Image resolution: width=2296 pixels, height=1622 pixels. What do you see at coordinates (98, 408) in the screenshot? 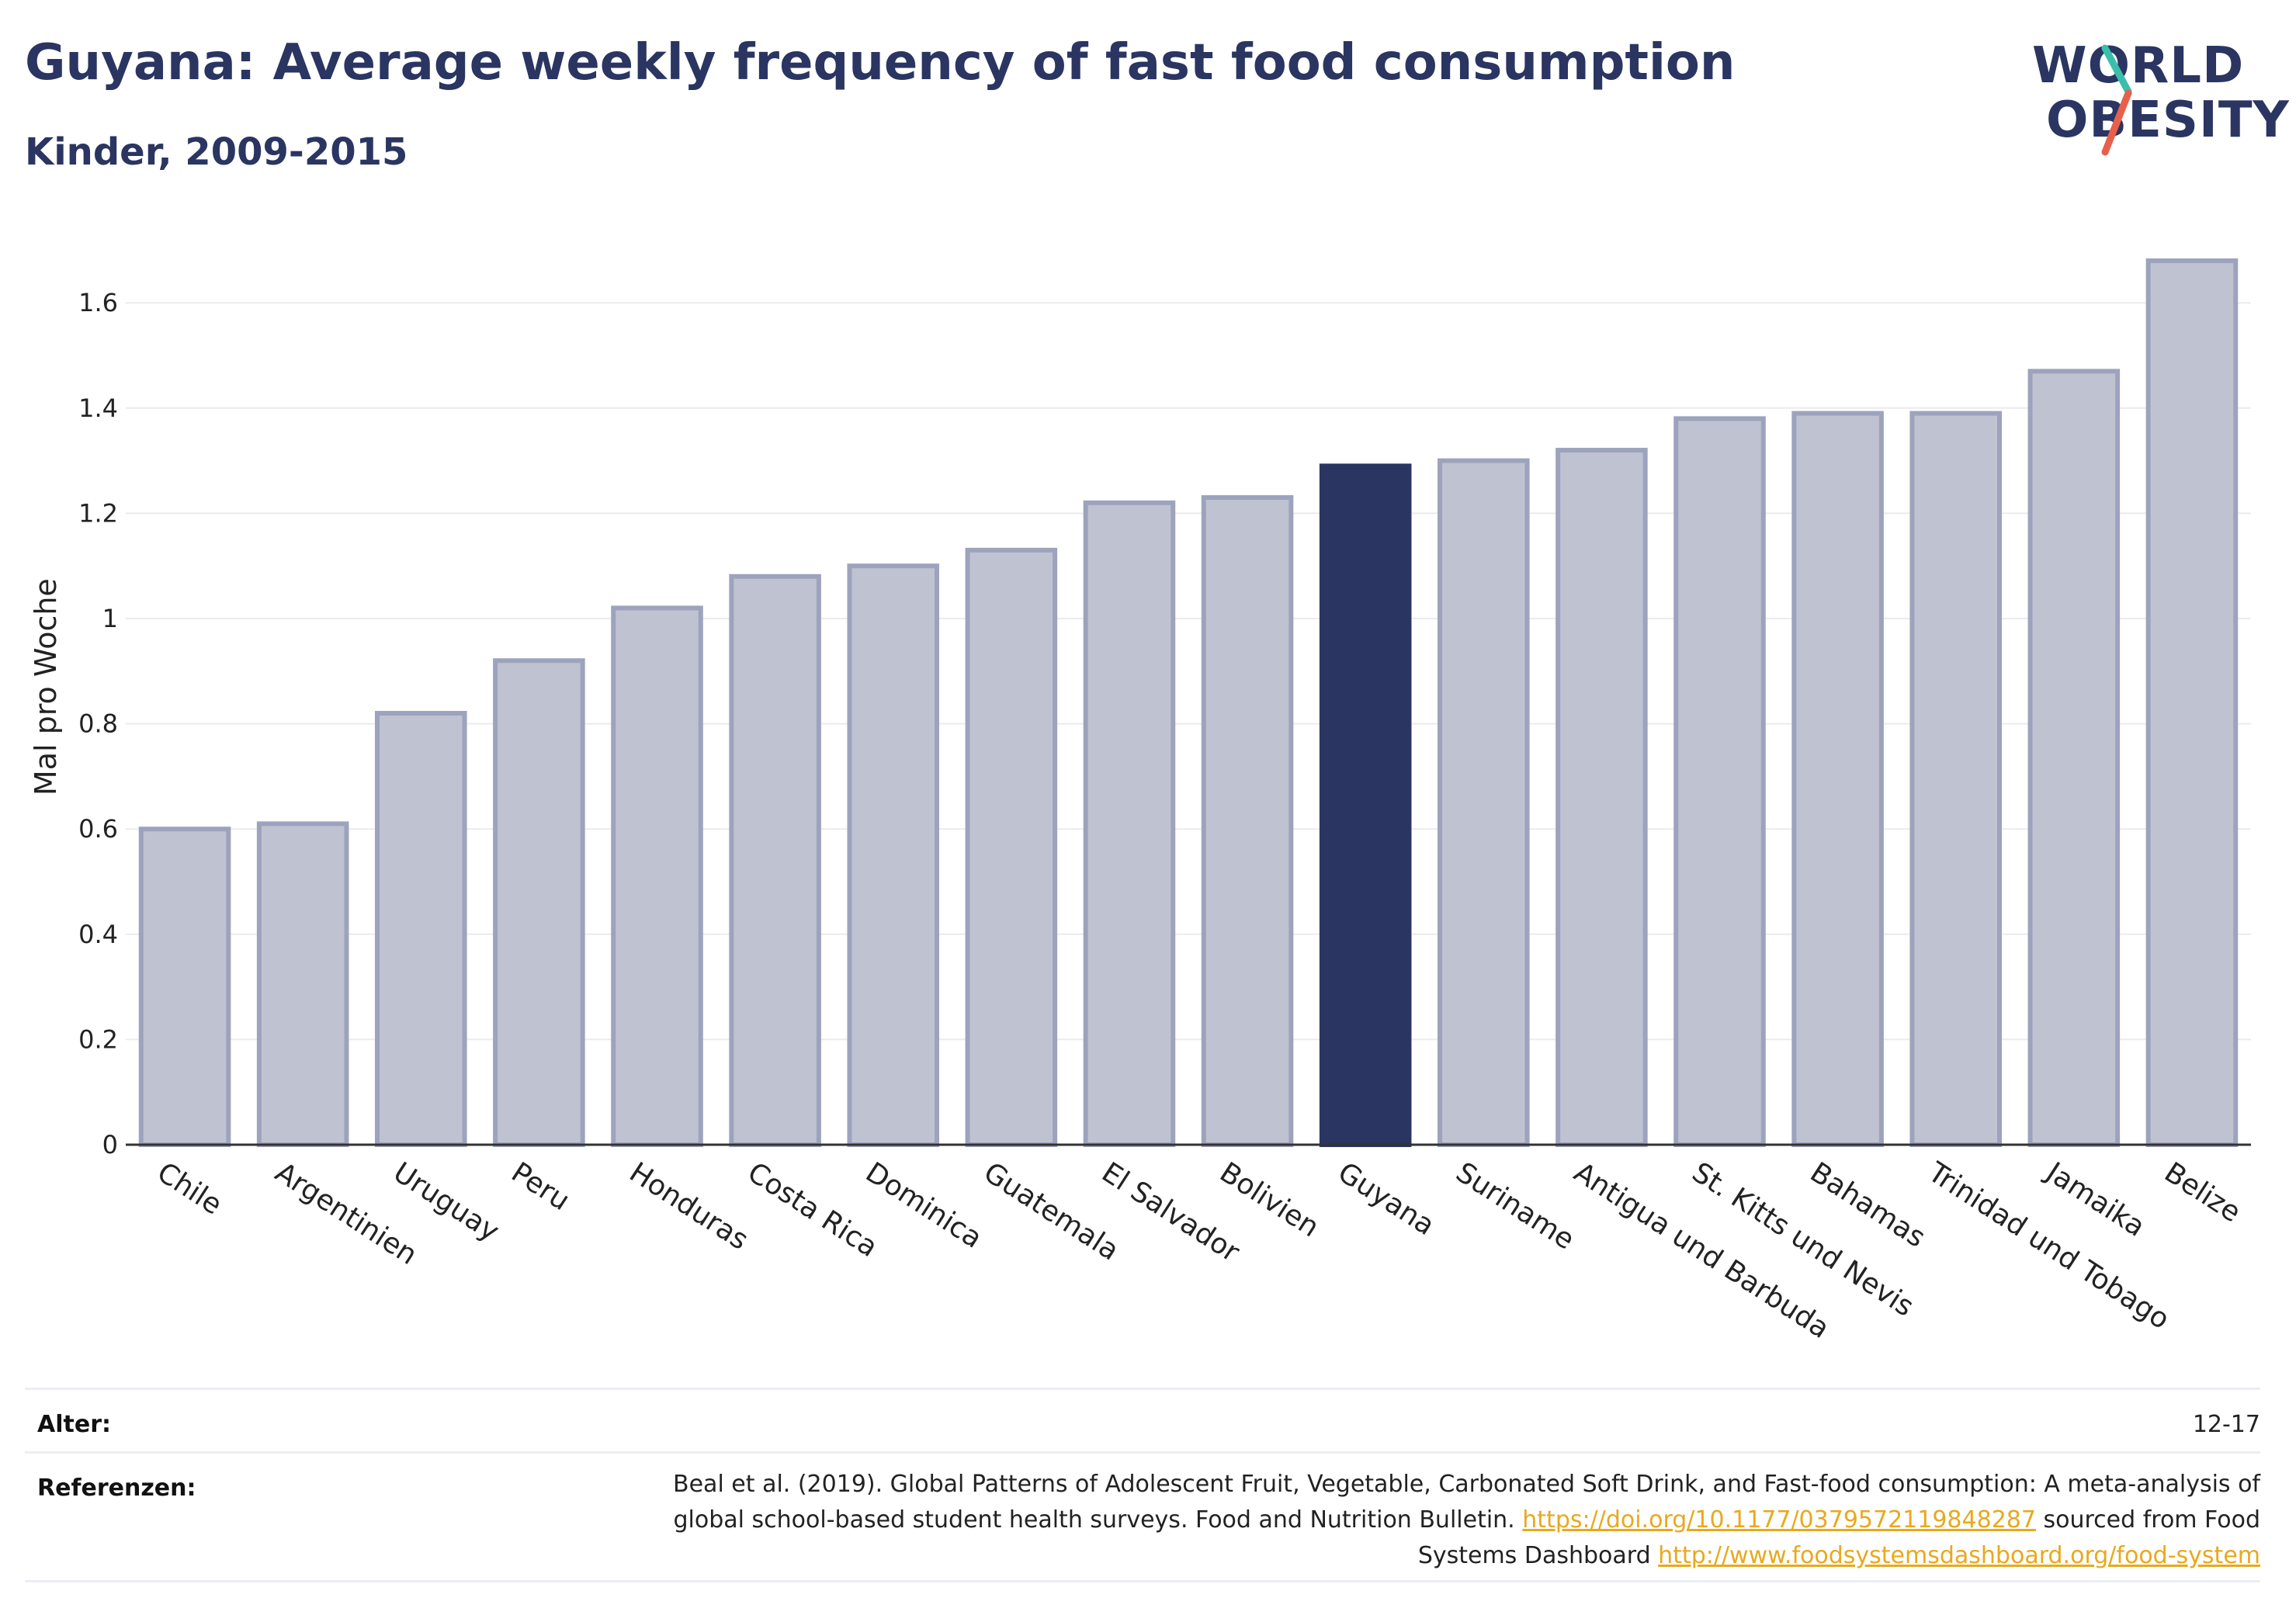
I see `y-tick-label: 1.4` at bounding box center [98, 408].